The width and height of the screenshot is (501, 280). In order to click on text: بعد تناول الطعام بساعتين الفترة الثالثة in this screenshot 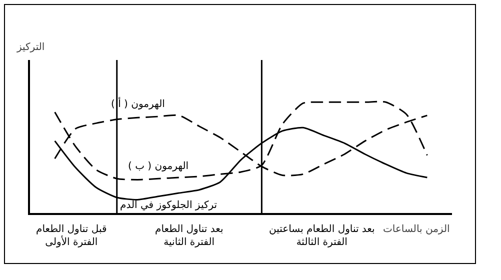, I will do `click(322, 236)`.